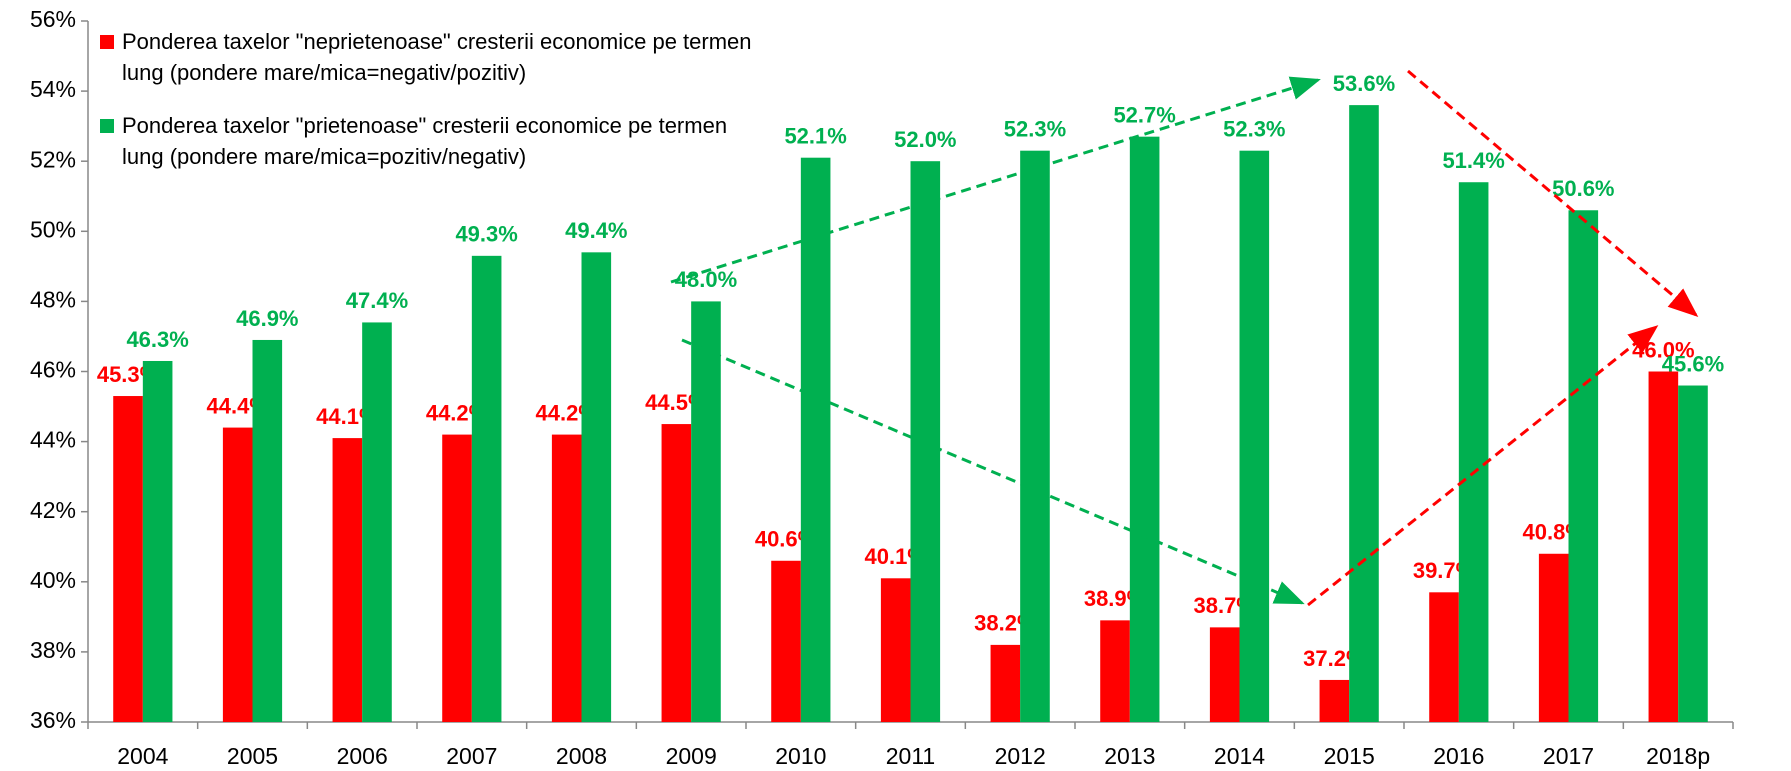  What do you see at coordinates (362, 756) in the screenshot?
I see `x-tick-label: 2006` at bounding box center [362, 756].